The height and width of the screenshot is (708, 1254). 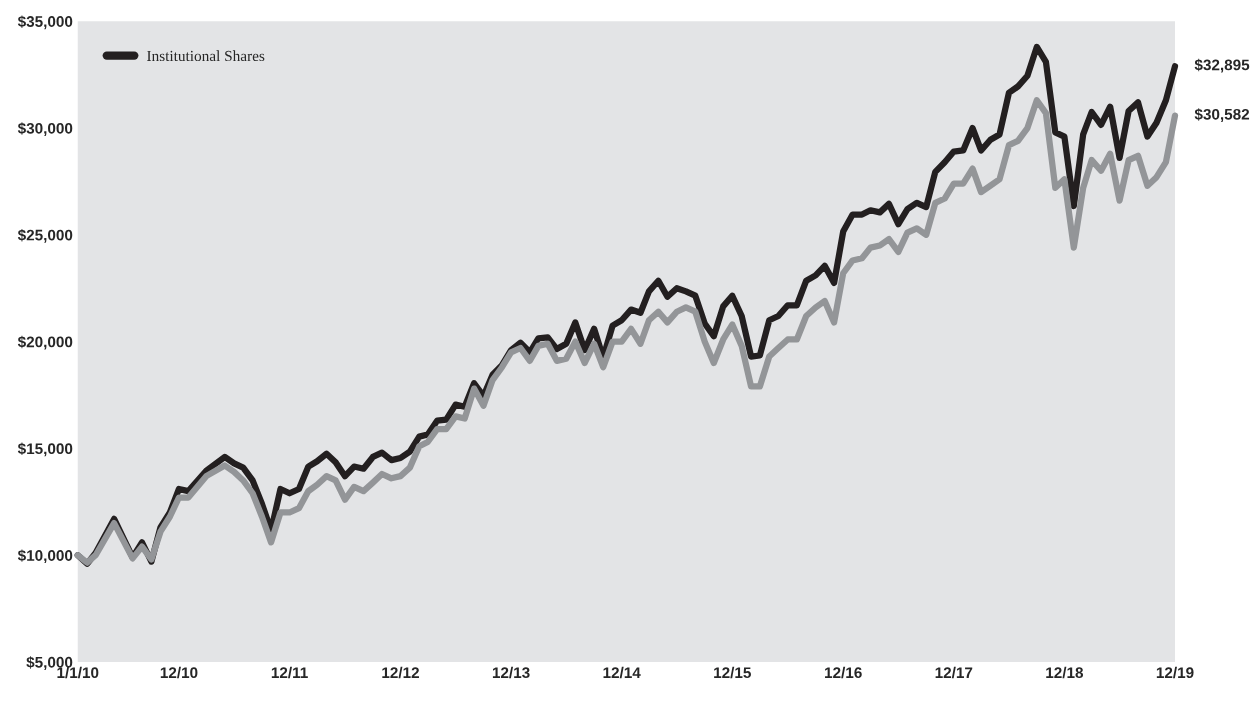 I want to click on x-tick-label: 12/13, so click(x=511, y=672).